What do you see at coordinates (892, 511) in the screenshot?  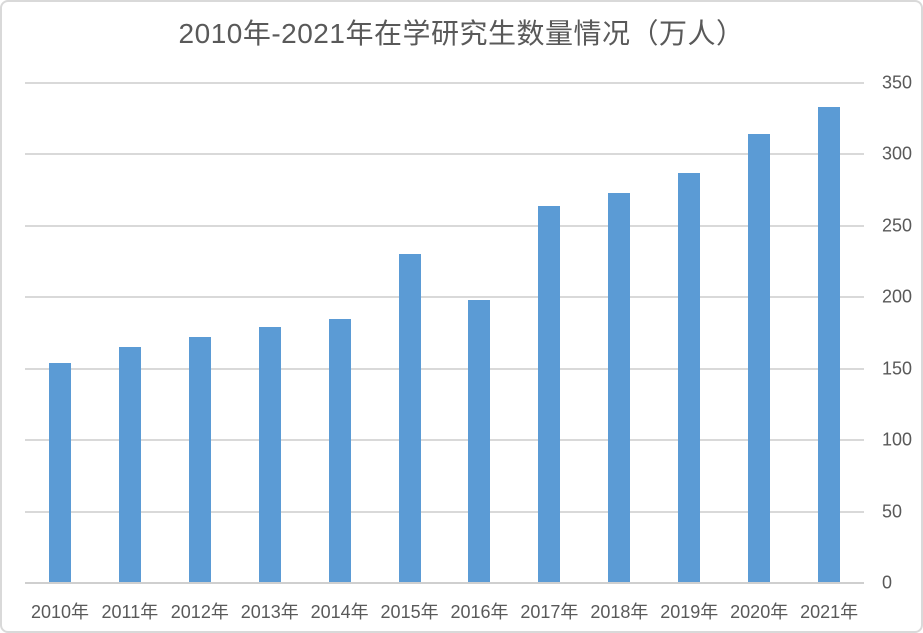 I see `y-tick-label: 50` at bounding box center [892, 511].